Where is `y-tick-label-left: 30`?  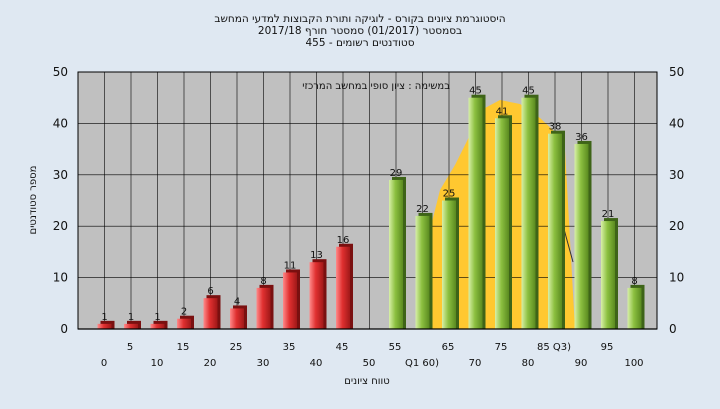 y-tick-label-left: 30 is located at coordinates (60, 175).